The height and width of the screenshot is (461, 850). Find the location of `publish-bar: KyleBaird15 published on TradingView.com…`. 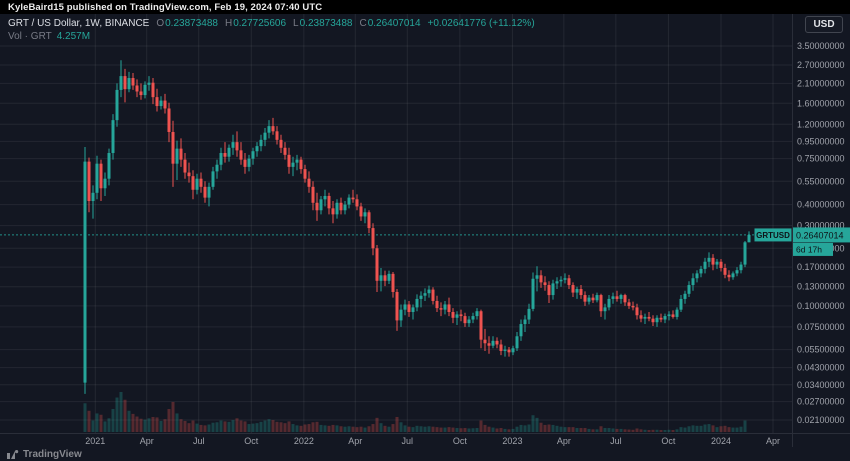

publish-bar: KyleBaird15 published on TradingView.com… is located at coordinates (425, 7).